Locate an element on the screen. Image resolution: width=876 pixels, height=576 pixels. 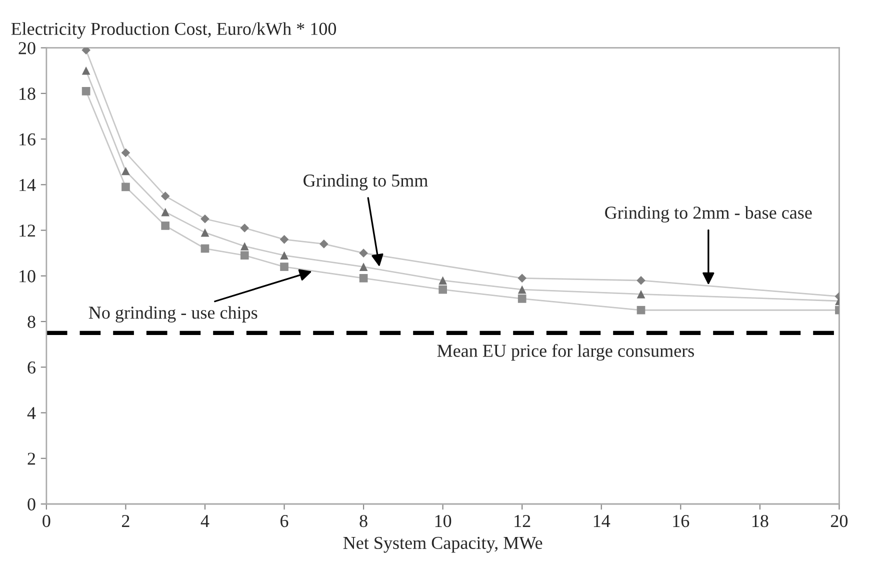
x-tick-label: 10 is located at coordinates (443, 521).